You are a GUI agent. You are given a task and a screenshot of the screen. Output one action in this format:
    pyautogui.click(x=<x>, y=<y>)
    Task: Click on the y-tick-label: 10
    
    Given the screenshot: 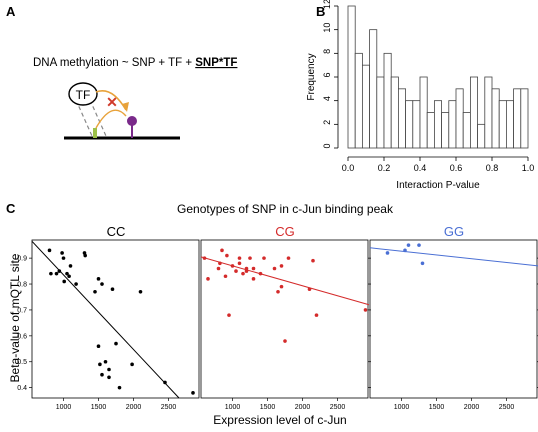 What is the action you would take?
    pyautogui.click(x=327, y=28)
    